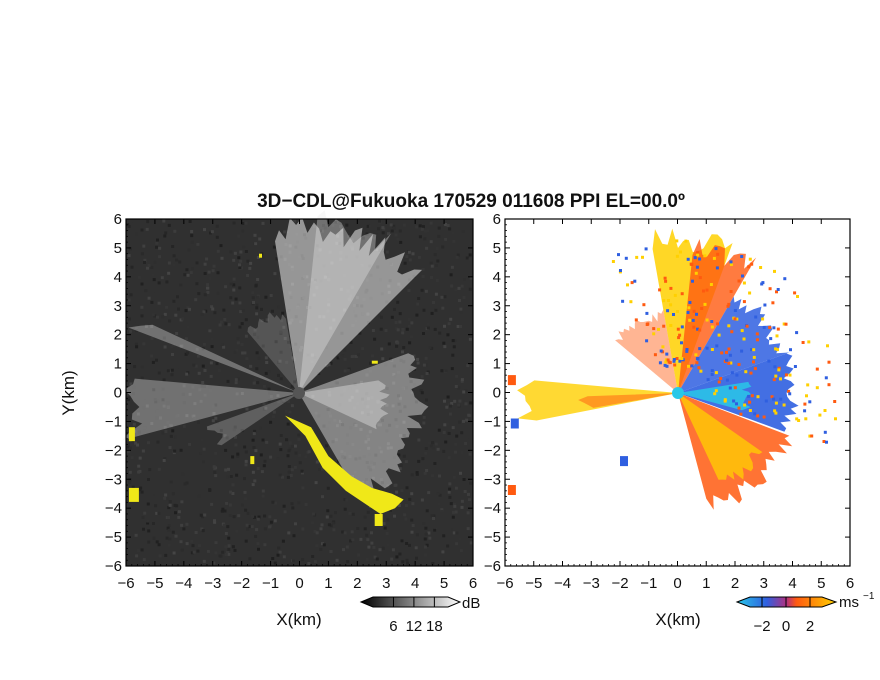 The height and width of the screenshot is (680, 880). Describe the element at coordinates (492, 537) in the screenshot. I see `y-tick-label: −5` at that location.